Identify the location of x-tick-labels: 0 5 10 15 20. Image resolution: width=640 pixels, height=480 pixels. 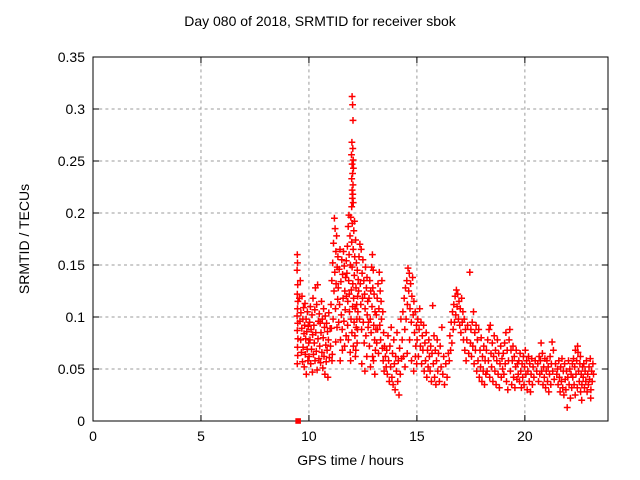
(311, 436).